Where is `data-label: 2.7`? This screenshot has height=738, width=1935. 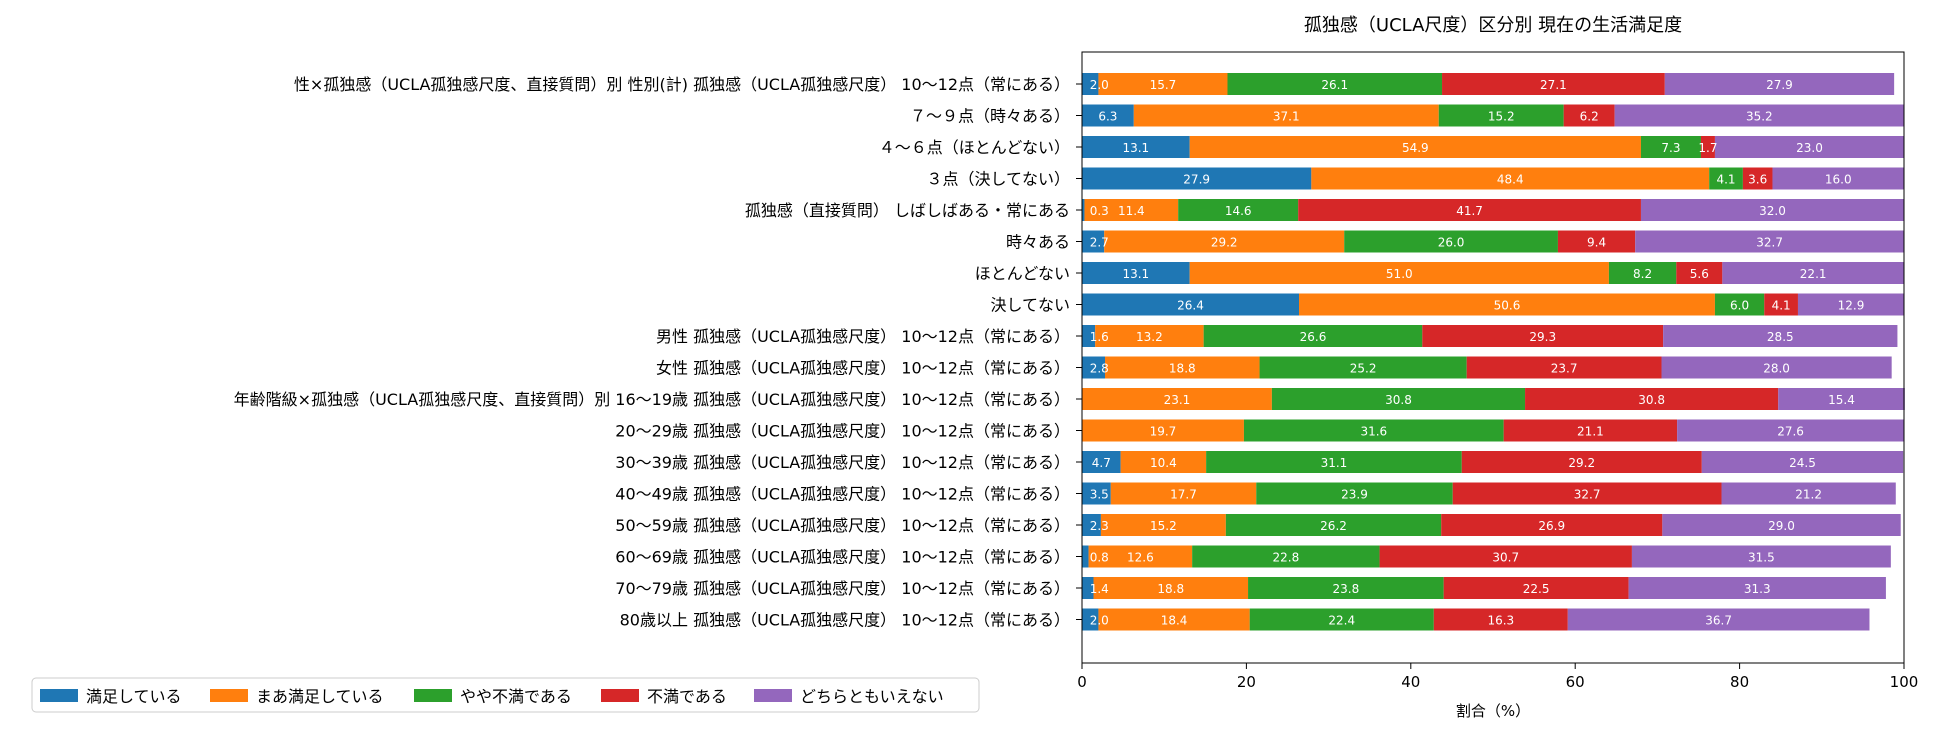 data-label: 2.7 is located at coordinates (1099, 243).